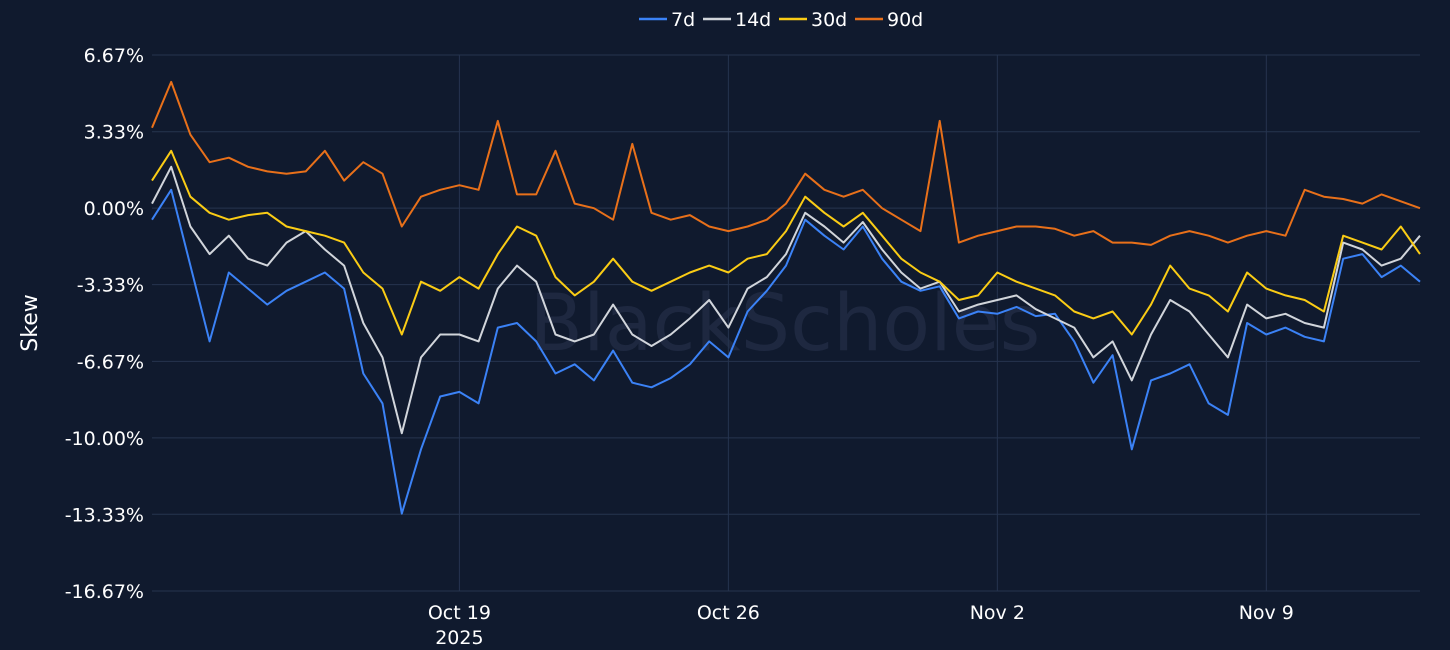 This screenshot has width=1450, height=650. Describe the element at coordinates (753, 20) in the screenshot. I see `legend-label: 14d` at that location.